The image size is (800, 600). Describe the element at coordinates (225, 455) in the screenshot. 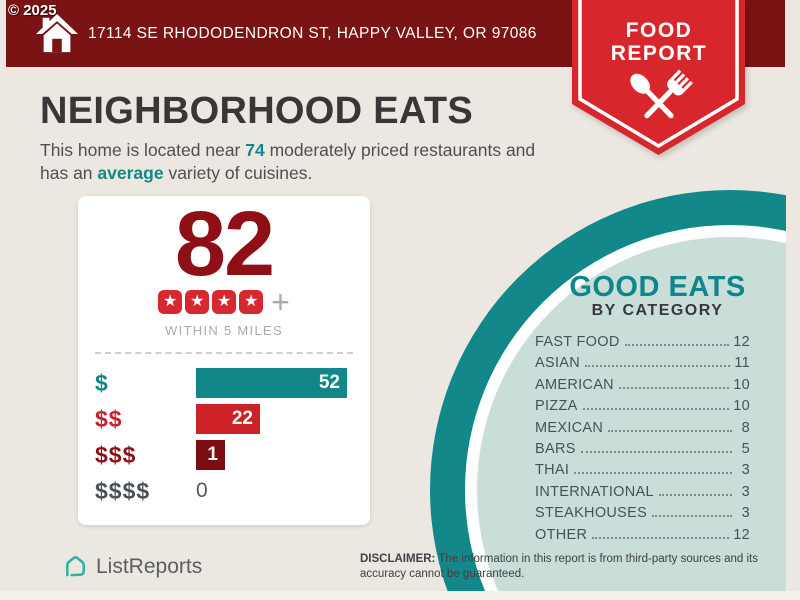

I see `price-row: $$$ 1` at that location.